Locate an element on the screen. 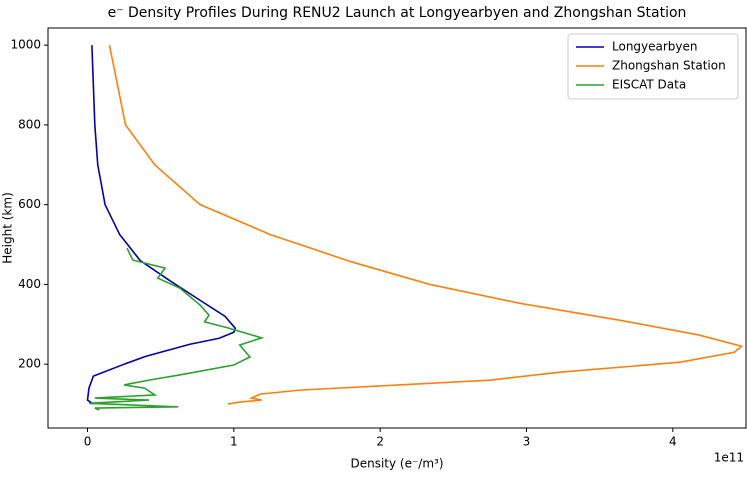 The width and height of the screenshot is (747, 478). legend-label: Longyearbyen is located at coordinates (655, 47).